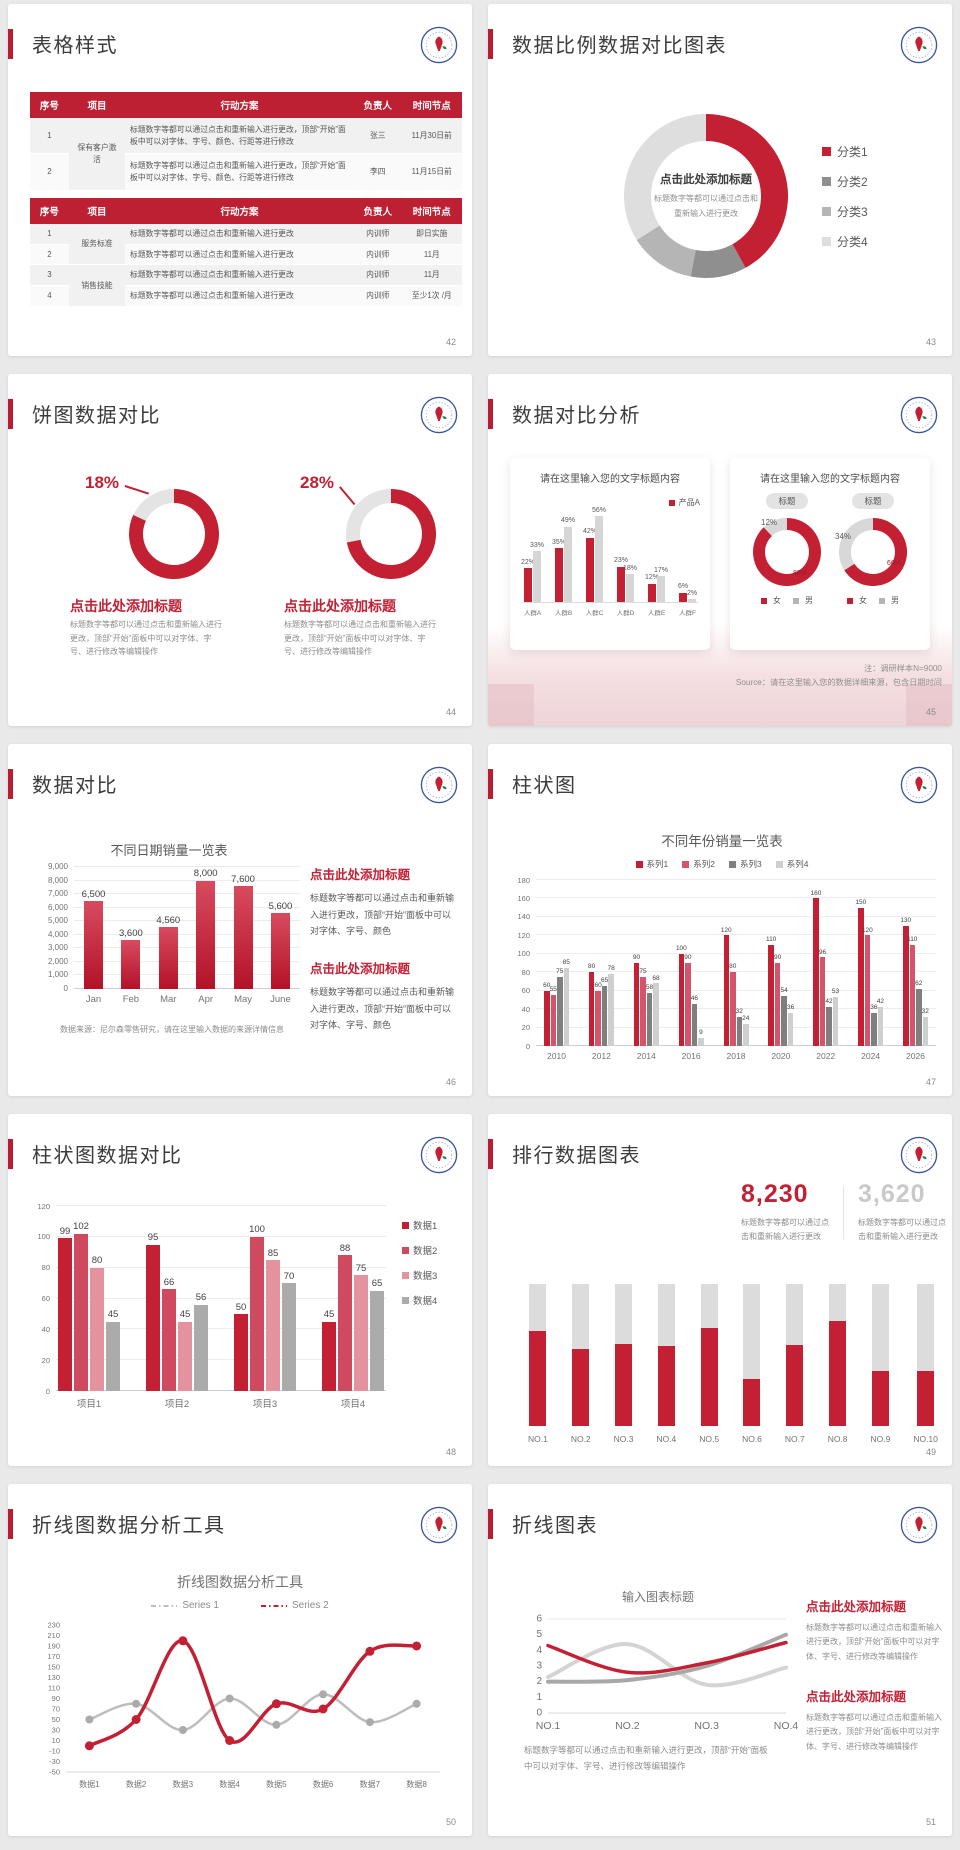  Describe the element at coordinates (243, 931) in the screenshot. I see `bar-fill: 7,600` at that location.